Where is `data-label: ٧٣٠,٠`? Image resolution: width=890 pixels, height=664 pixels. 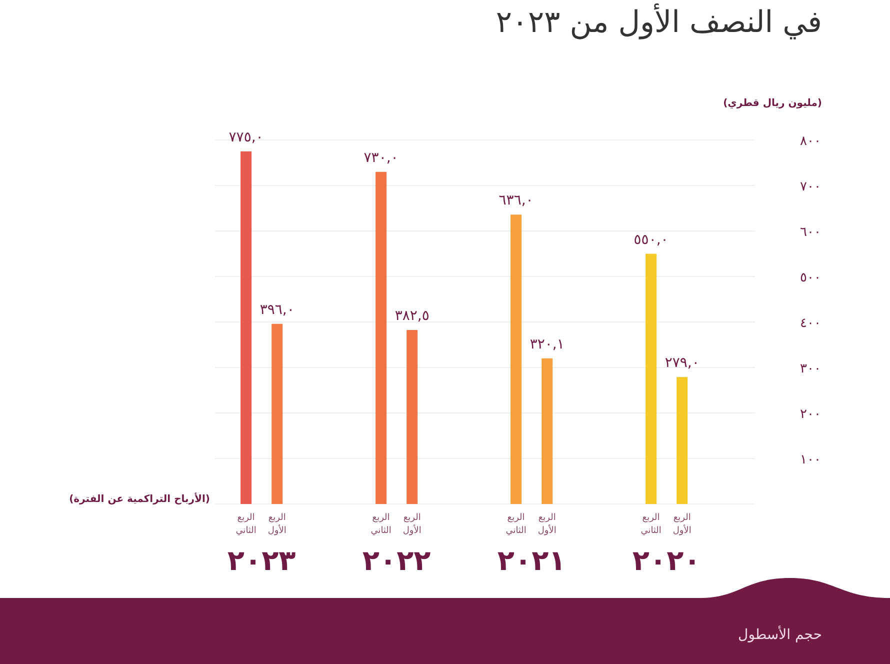
data-label: ٧٣٠,٠ is located at coordinates (381, 158).